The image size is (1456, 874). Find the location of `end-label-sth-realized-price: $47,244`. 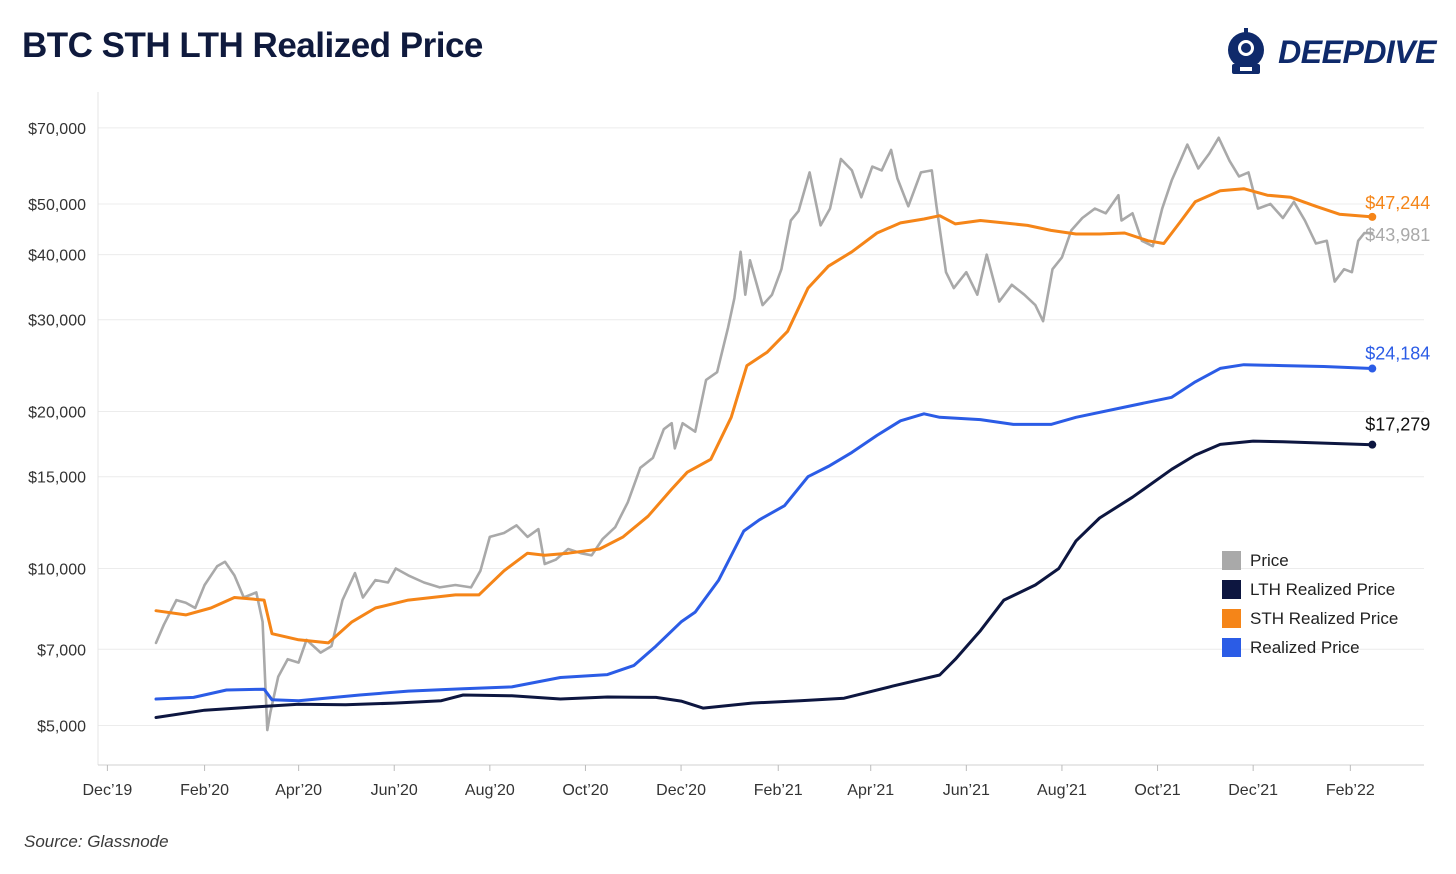

end-label-sth-realized-price: $47,244 is located at coordinates (1397, 203).